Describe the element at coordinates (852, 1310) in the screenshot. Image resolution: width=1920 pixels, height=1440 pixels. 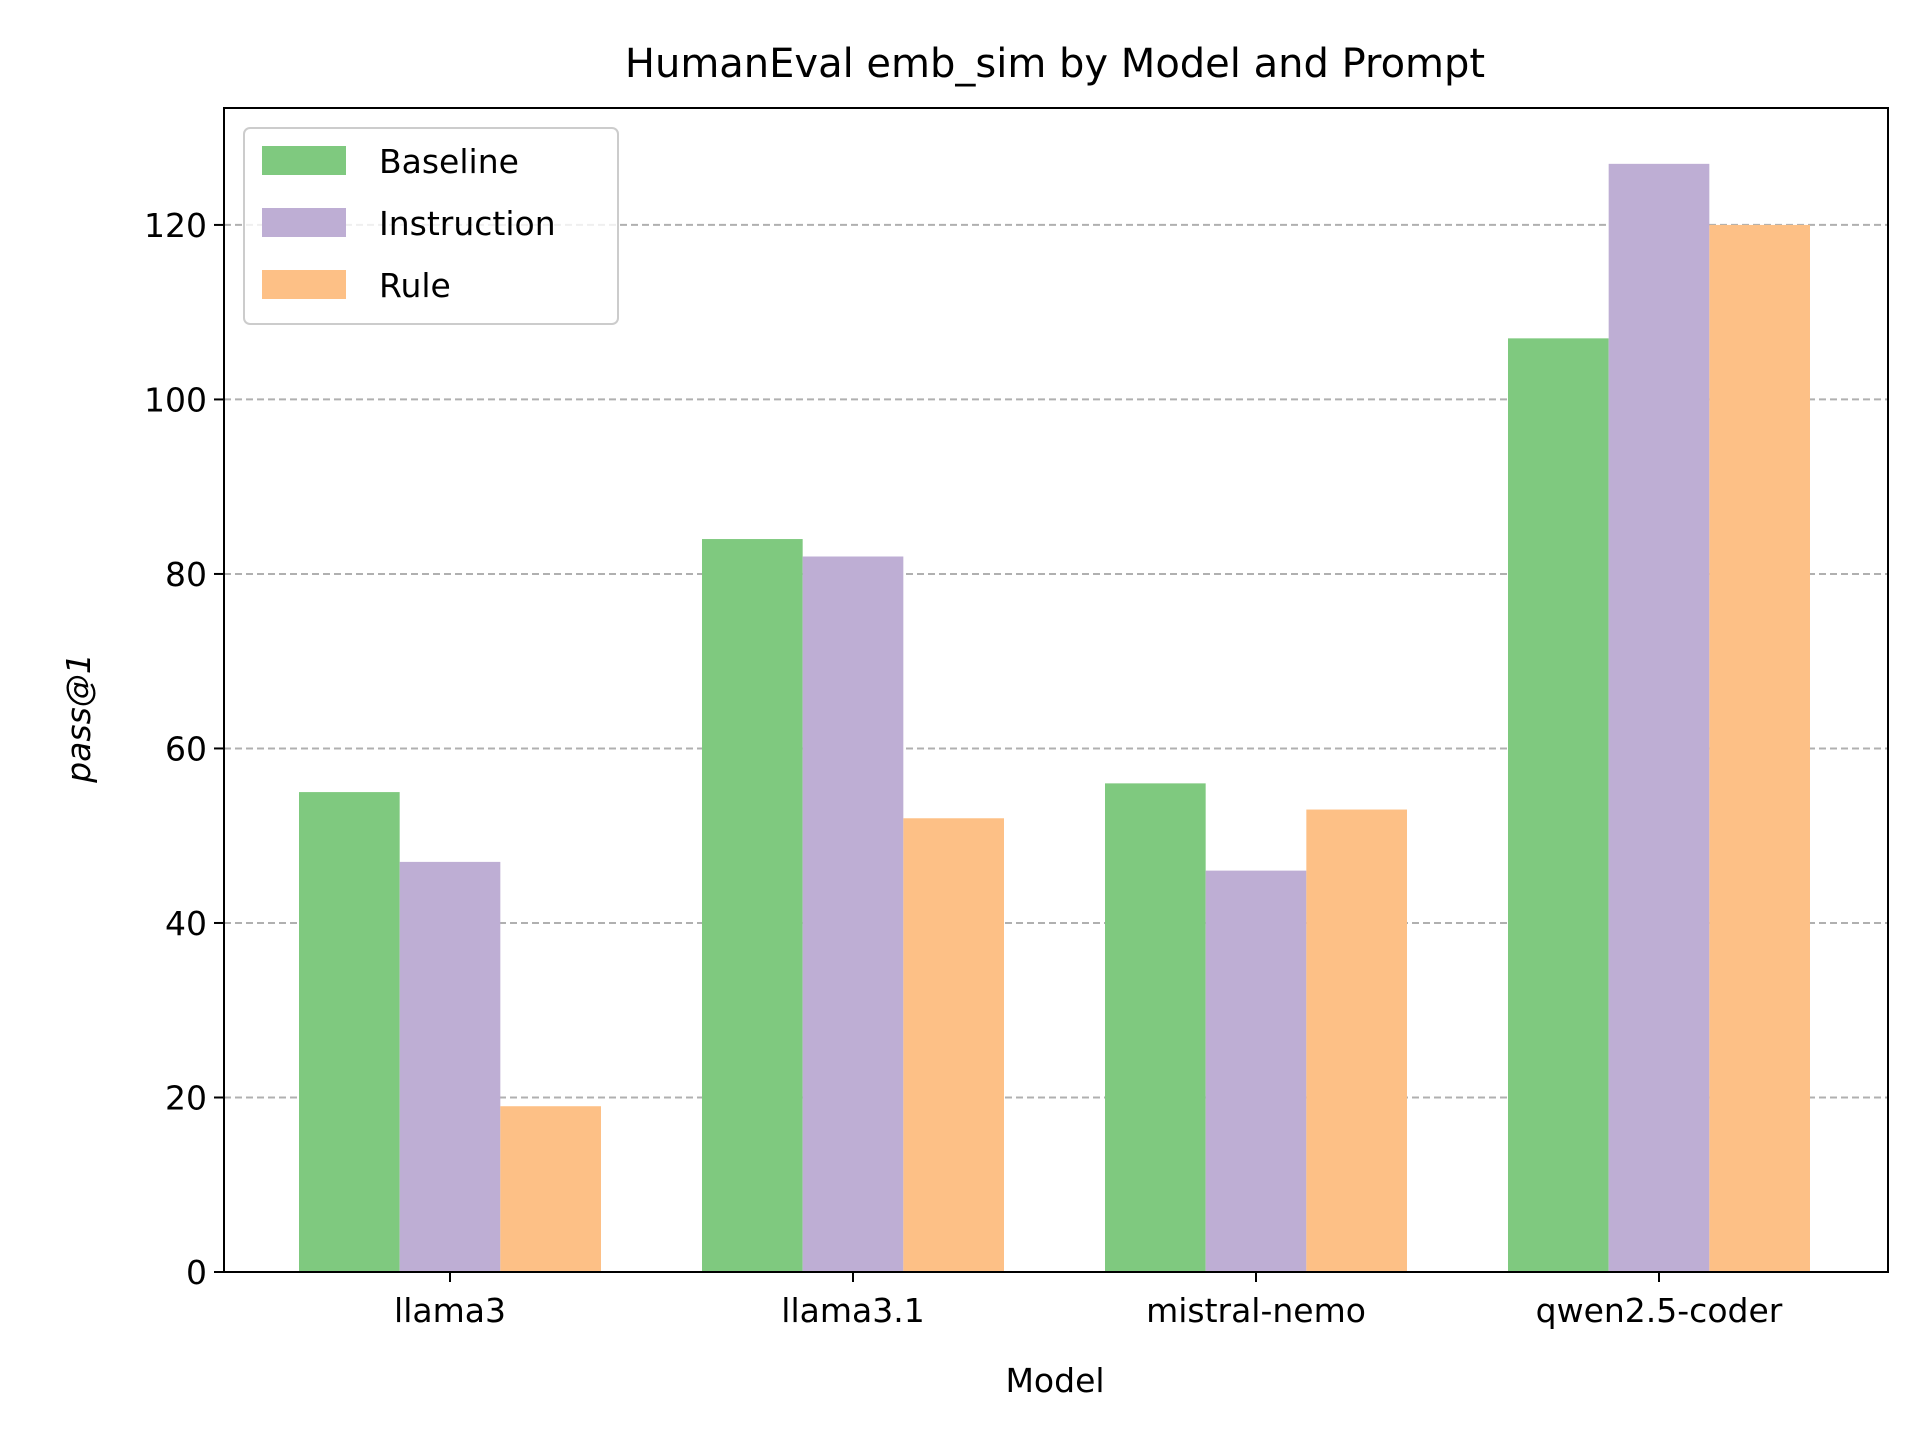
I see `x-tick-label: llama3.1` at that location.